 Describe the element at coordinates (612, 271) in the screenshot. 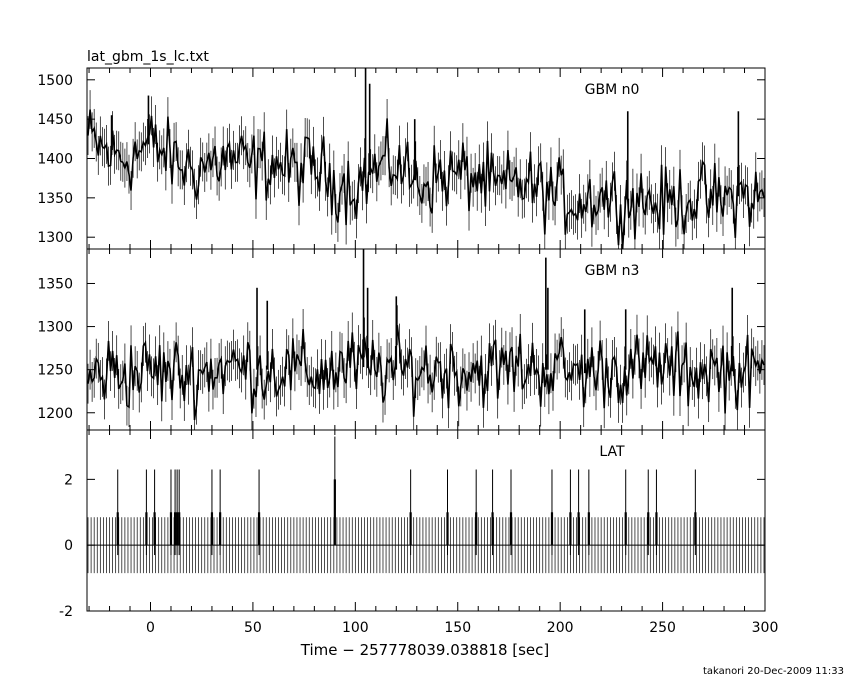

I see `panel-label: GBM n3` at that location.